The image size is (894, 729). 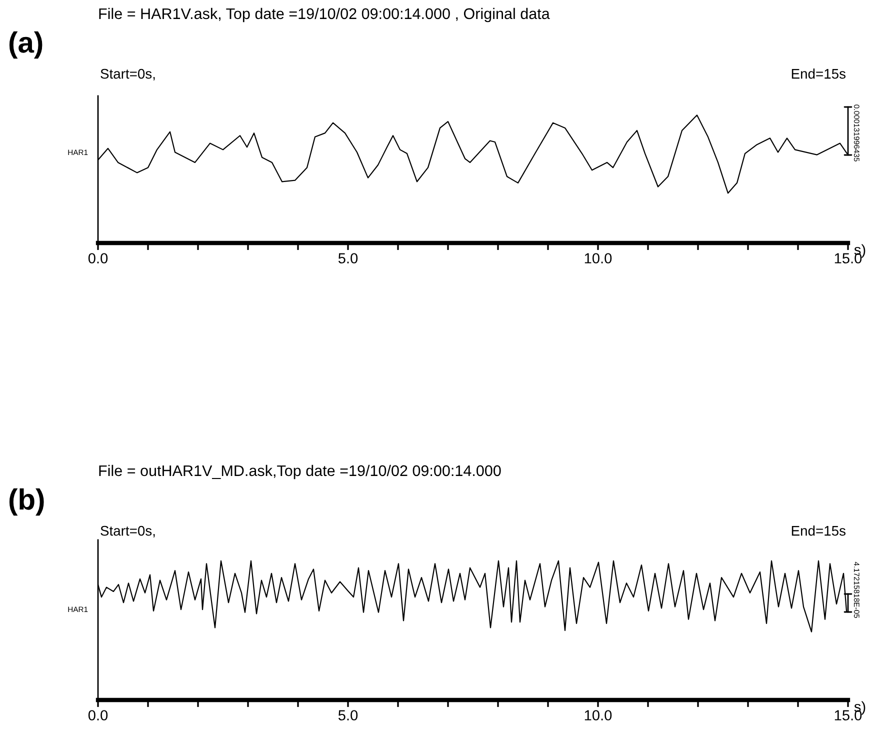 What do you see at coordinates (26, 502) in the screenshot?
I see `text: (b)` at bounding box center [26, 502].